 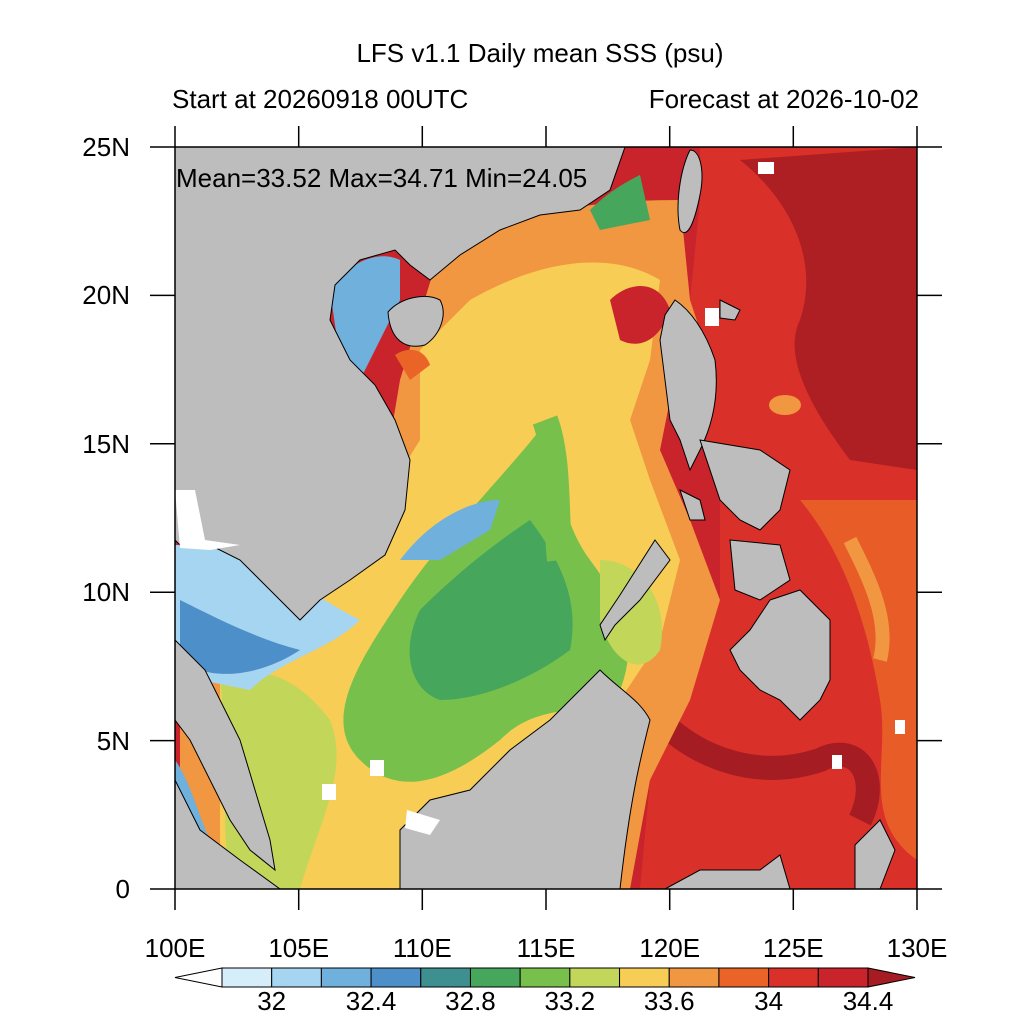 I want to click on colorbar: 32 32.4 32.8 33.2 33.6 34 34.4, so click(x=545, y=991).